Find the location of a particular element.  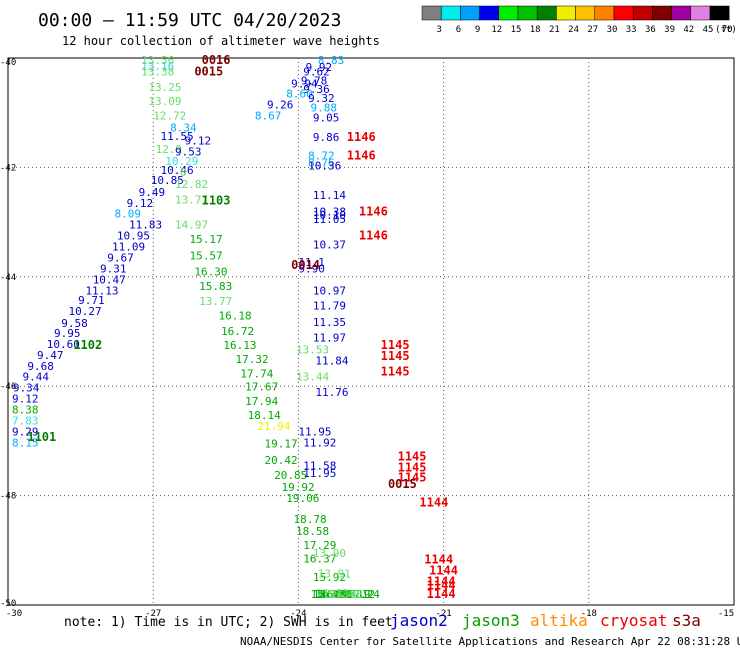

pass-time-label: 0014 is located at coordinates (305, 265).